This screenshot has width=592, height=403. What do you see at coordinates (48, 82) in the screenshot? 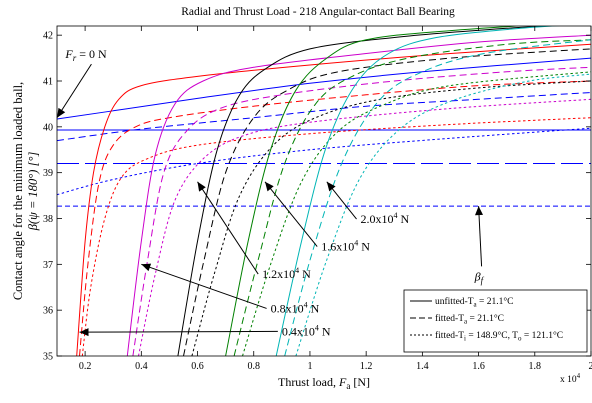
I see `y-tick-label: 41` at bounding box center [48, 82].